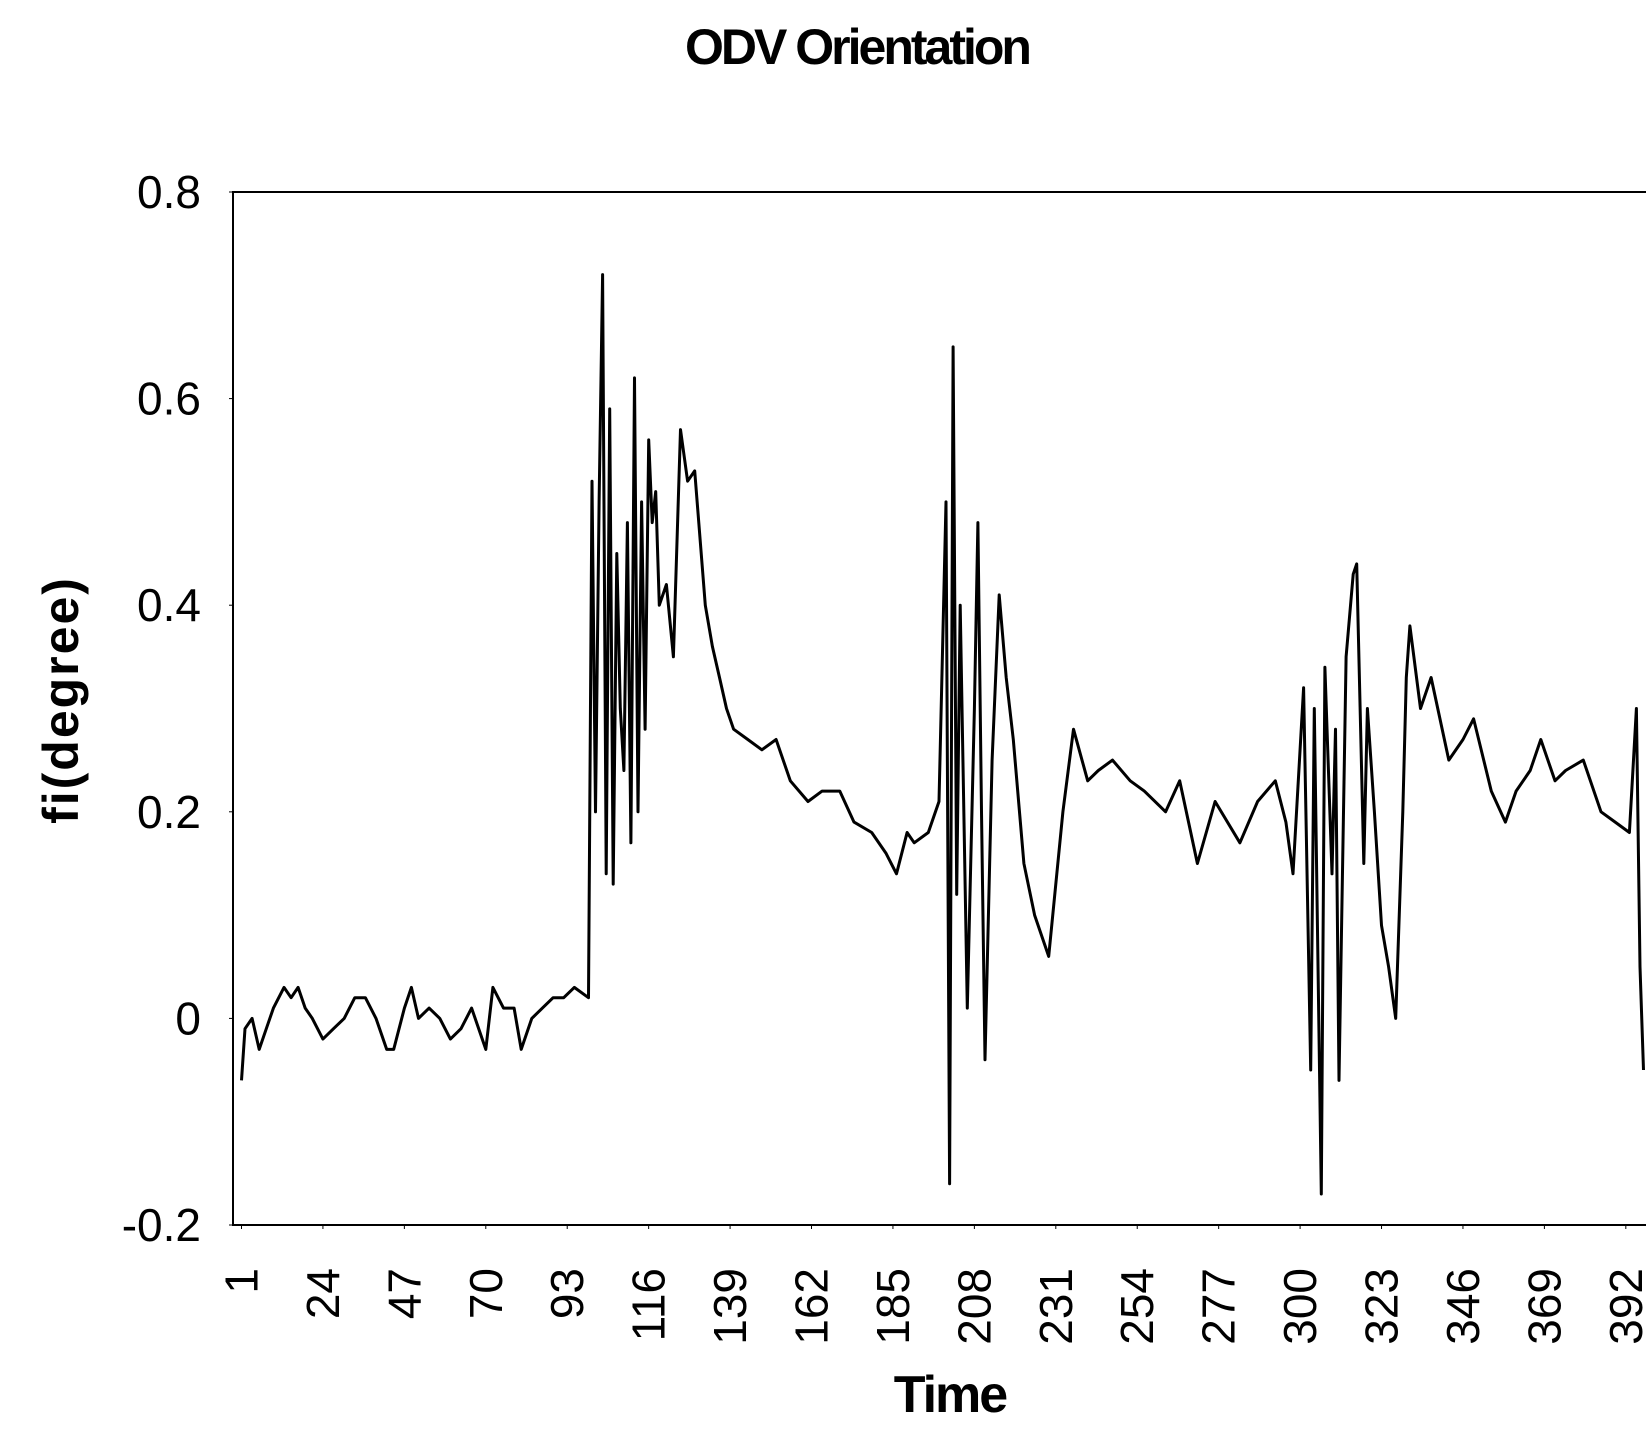  Describe the element at coordinates (812, 1306) in the screenshot. I see `x-tick-label: 162` at that location.